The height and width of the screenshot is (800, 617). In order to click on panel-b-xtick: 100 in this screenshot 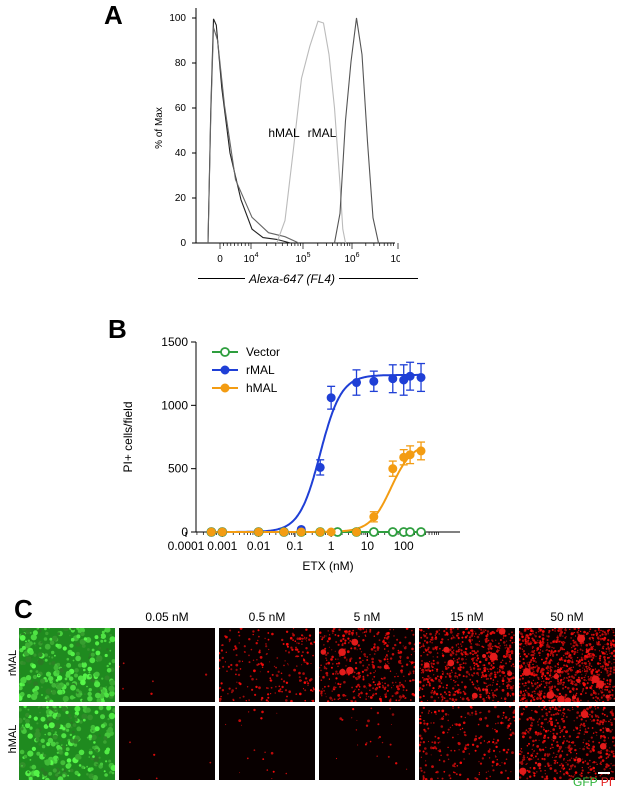, I will do `click(404, 546)`.